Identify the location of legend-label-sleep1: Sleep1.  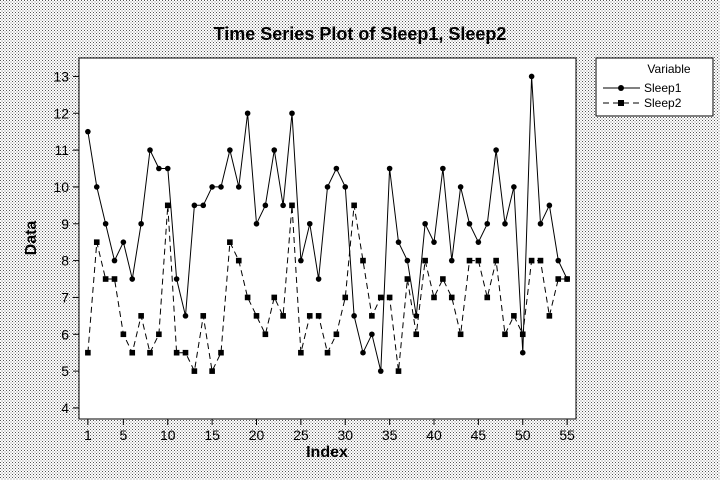
(663, 88).